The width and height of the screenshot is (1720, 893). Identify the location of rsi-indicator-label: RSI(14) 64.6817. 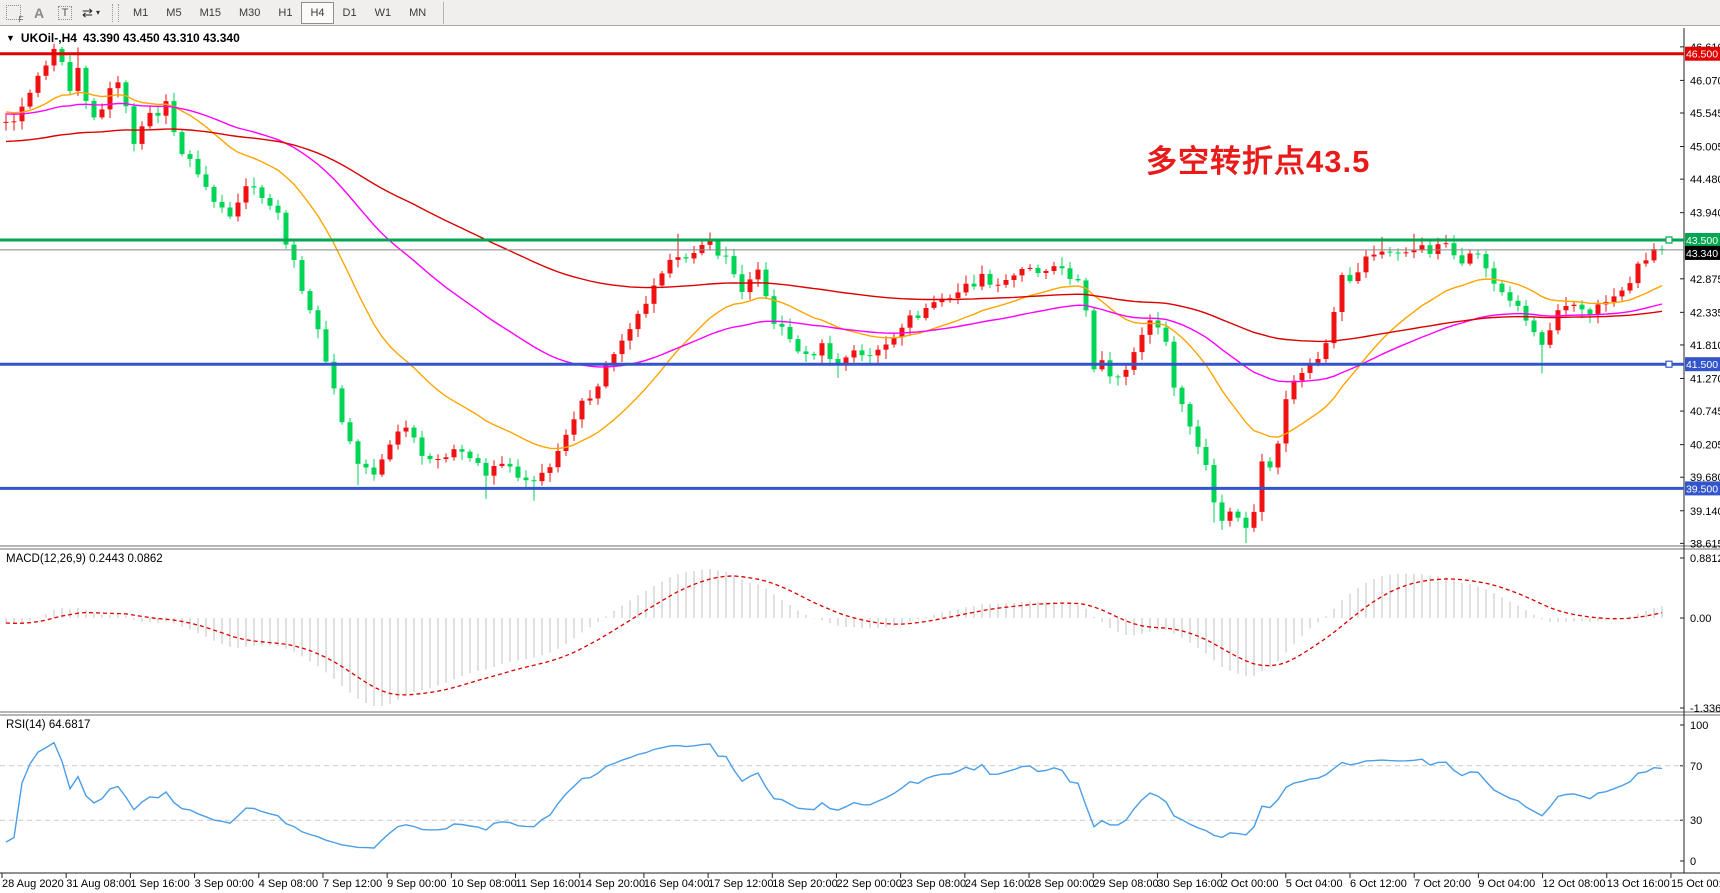
(48, 725).